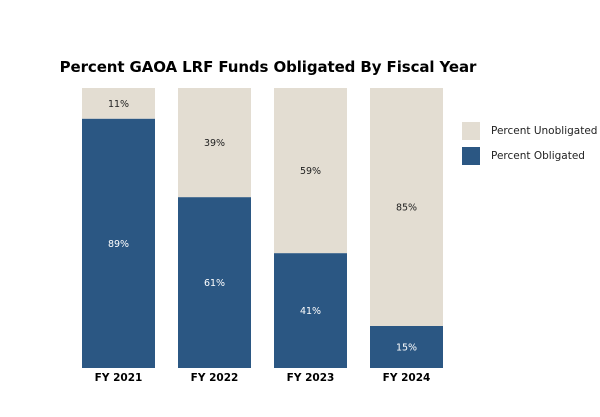 This screenshot has width=600, height=417. I want to click on data-label-unobligated-fy-2024: 85%, so click(406, 208).